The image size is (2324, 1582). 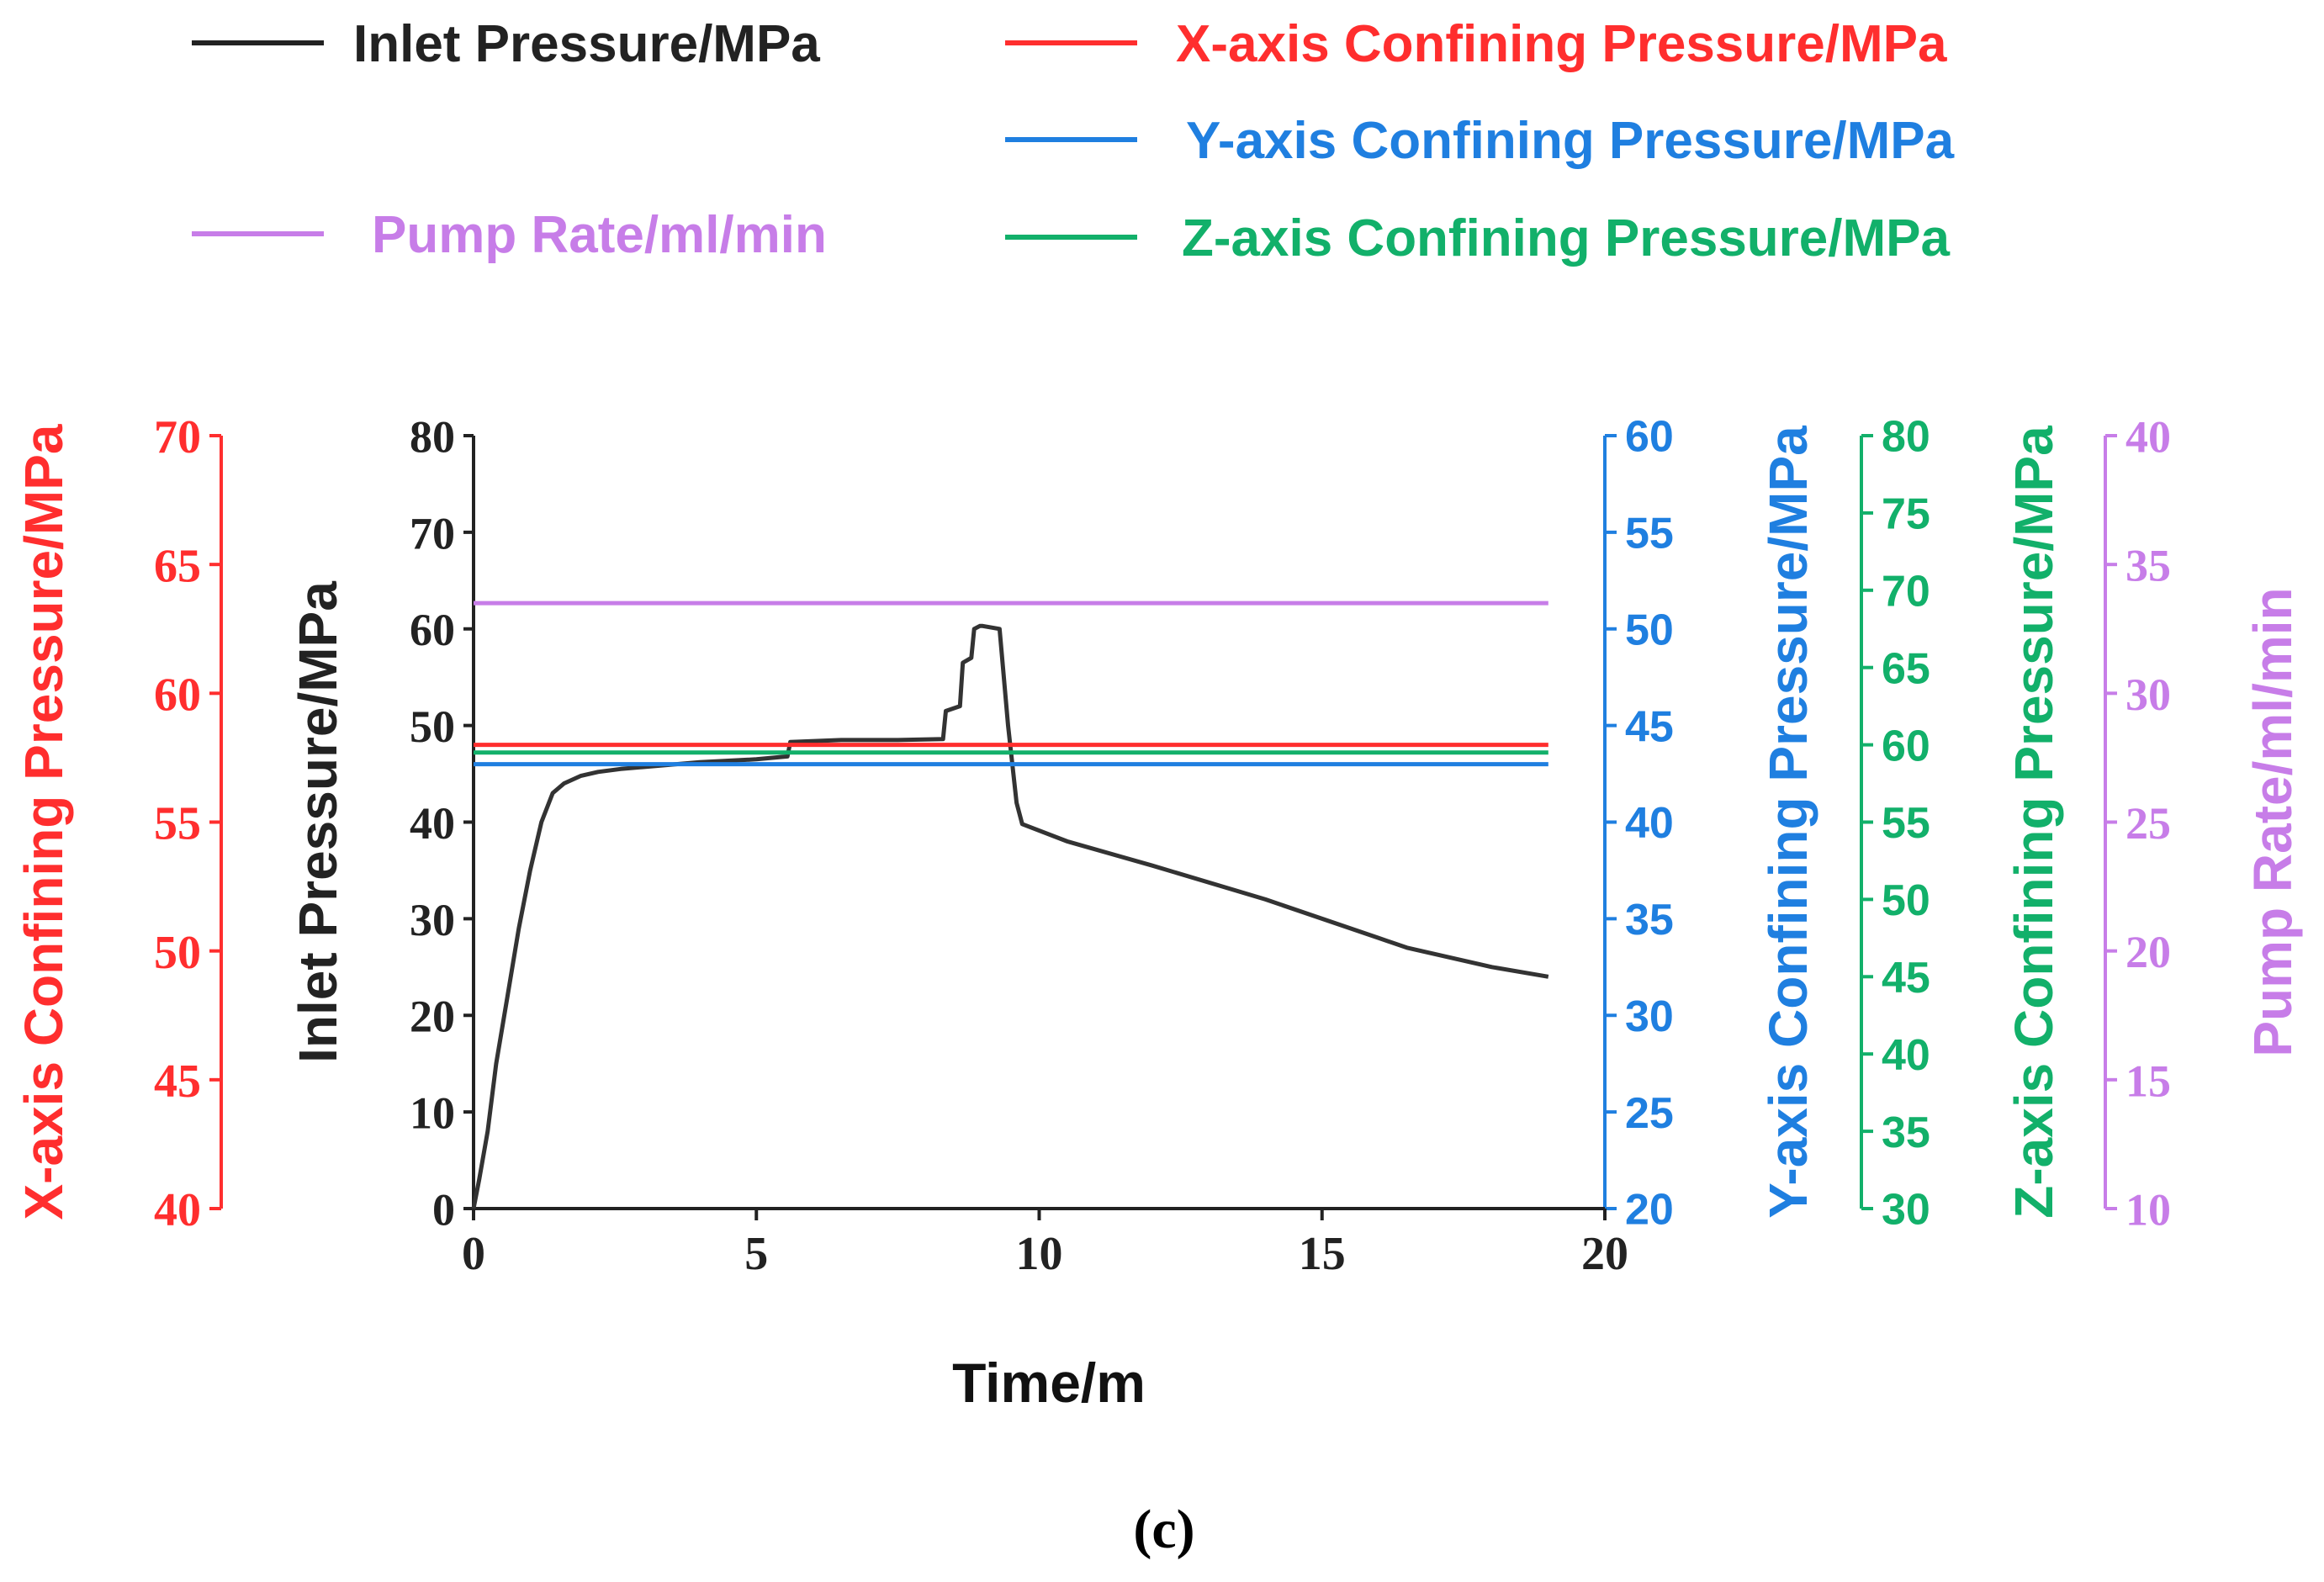 I want to click on axis-label-z: Z-axis Confining Pressure/MPa, so click(x=2034, y=823).